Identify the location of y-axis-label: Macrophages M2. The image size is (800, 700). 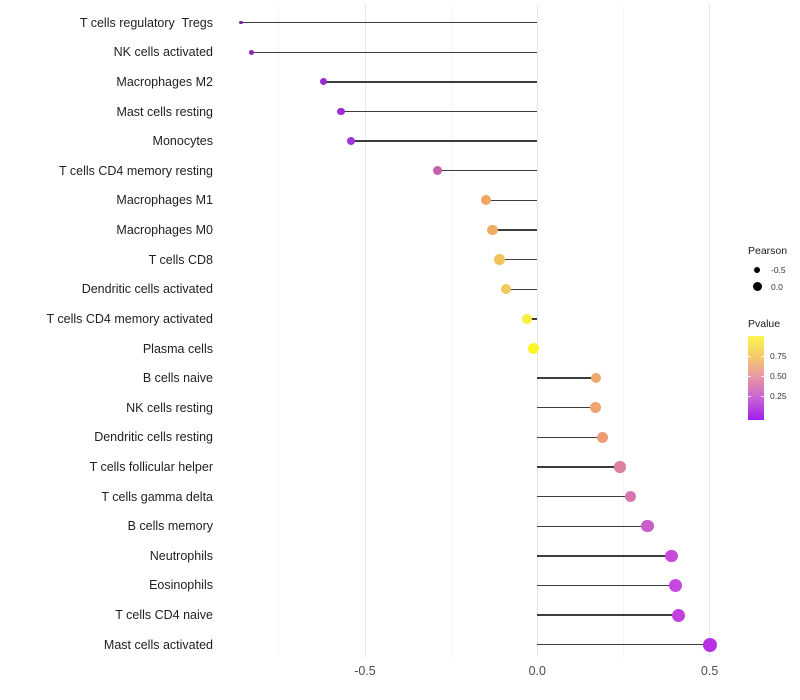
(164, 81).